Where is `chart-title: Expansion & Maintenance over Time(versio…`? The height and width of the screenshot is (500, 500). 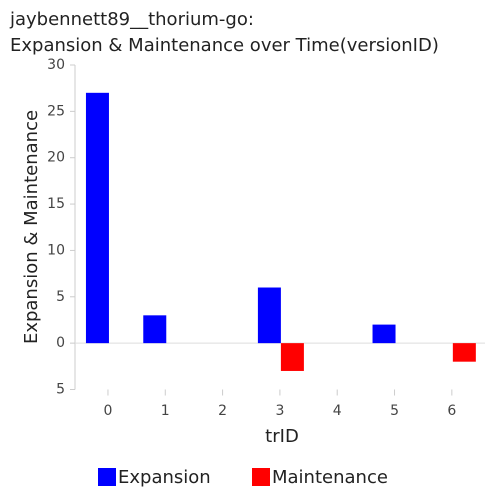
chart-title: Expansion & Maintenance over Time(versio… is located at coordinates (224, 45).